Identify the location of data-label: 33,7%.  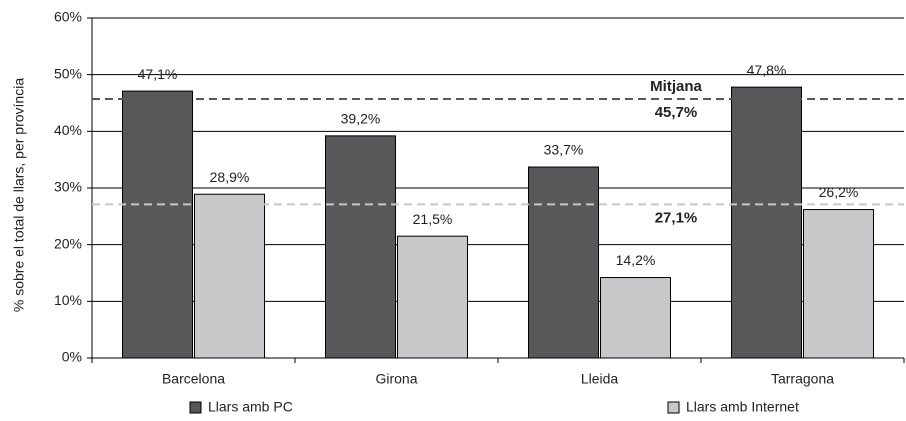
(564, 150).